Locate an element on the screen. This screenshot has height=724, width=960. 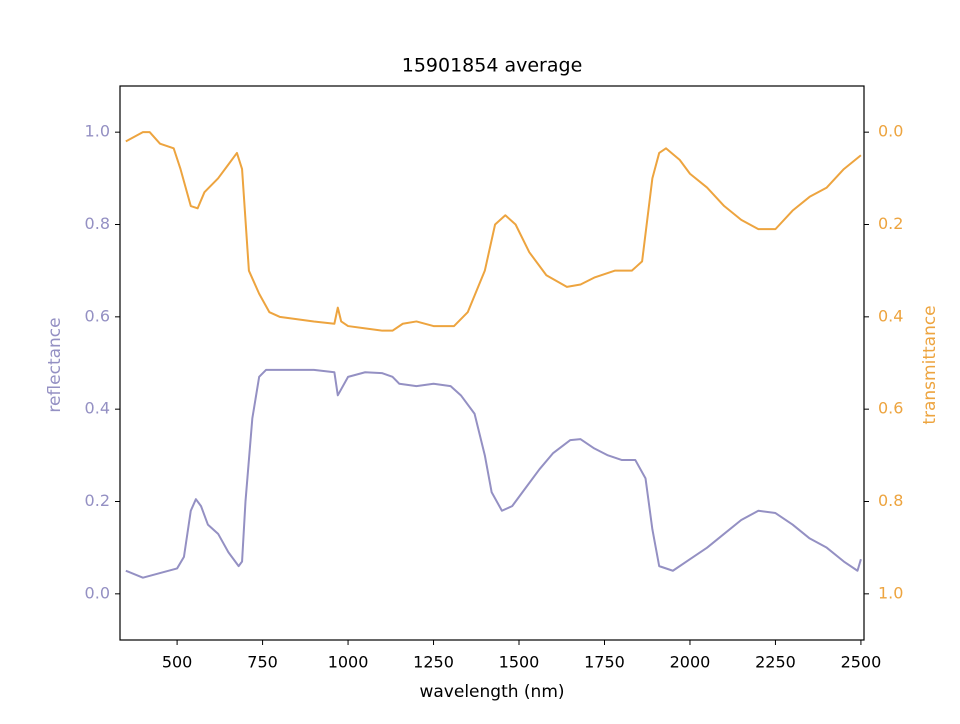
y-tick-label: 0.2 is located at coordinates (97, 500).